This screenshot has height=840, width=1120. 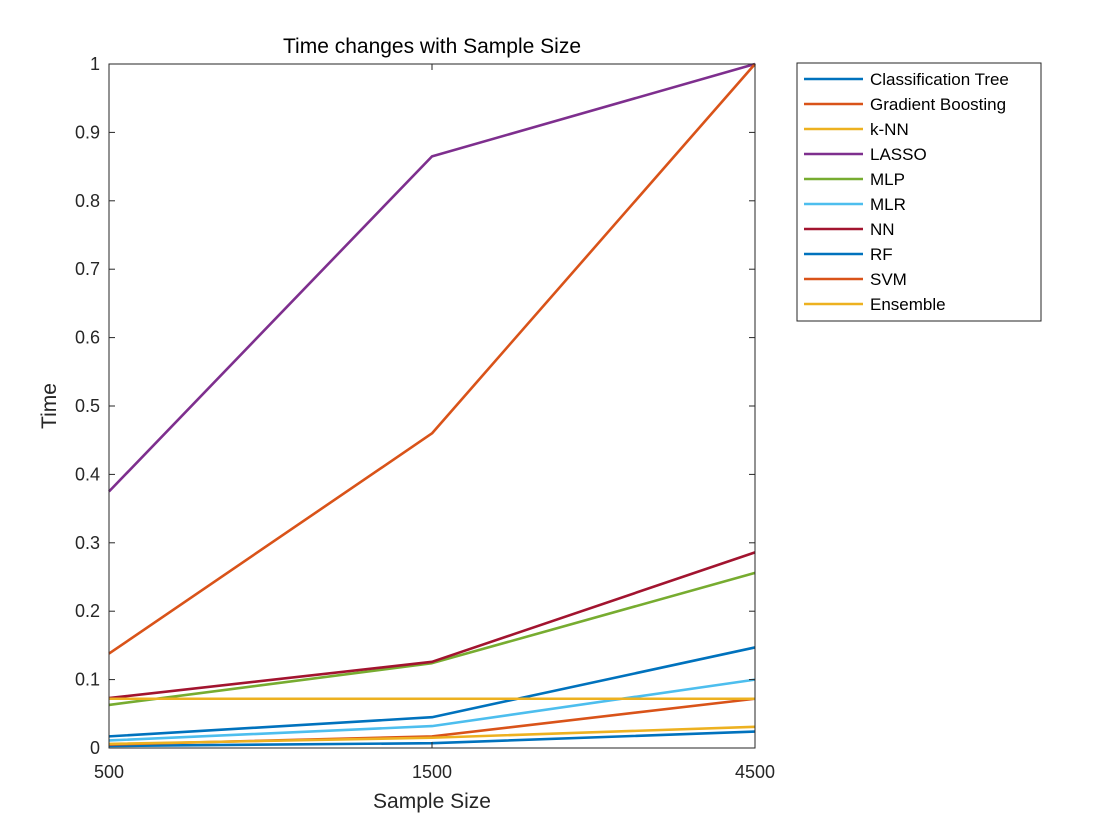 What do you see at coordinates (87, 680) in the screenshot?
I see `y-tick-label: 0.1` at bounding box center [87, 680].